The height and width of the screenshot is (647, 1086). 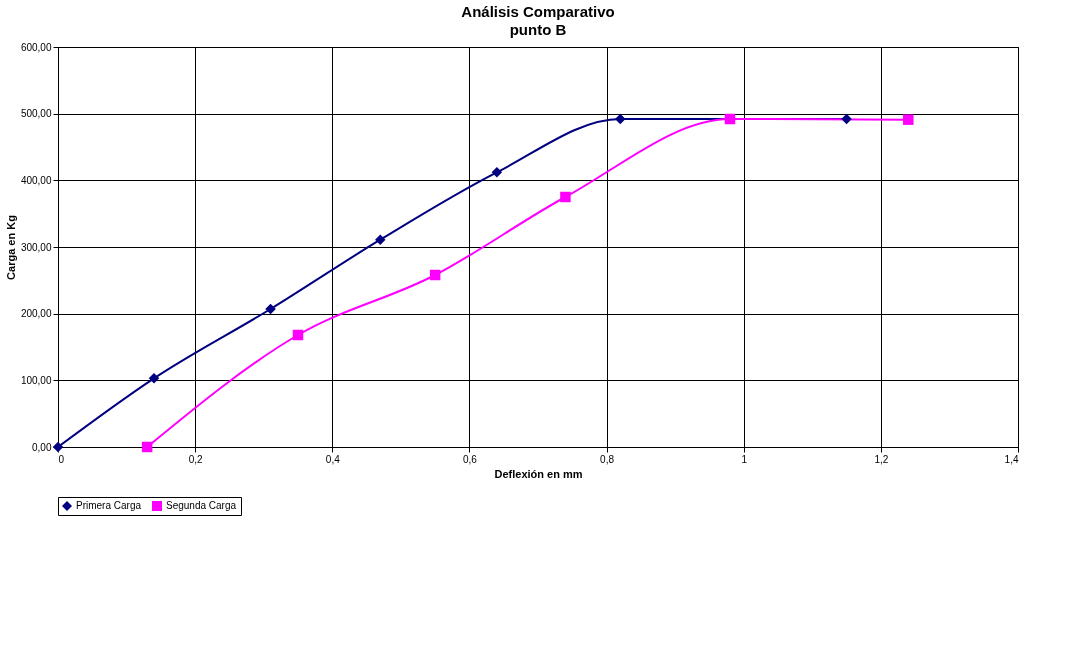 I want to click on y-tick-label: 300,00, so click(x=36, y=247).